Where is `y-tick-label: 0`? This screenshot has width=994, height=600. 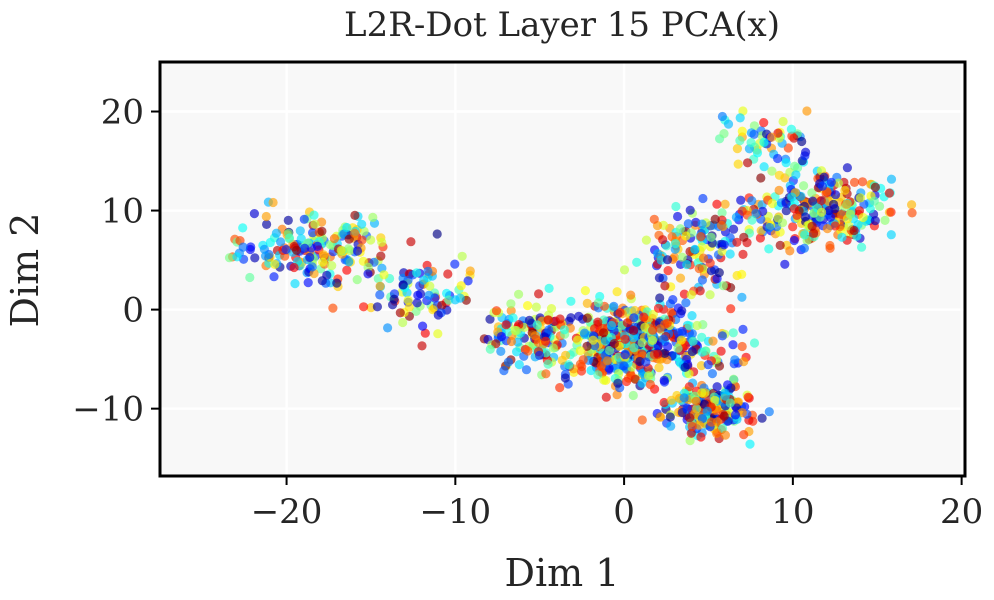
y-tick-label: 0 is located at coordinates (133, 311).